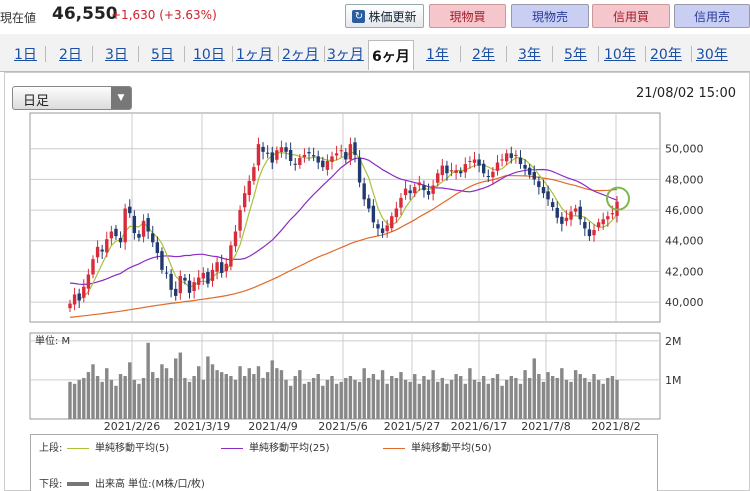 The width and height of the screenshot is (750, 491). I want to click on y-tick-label: 46,000, so click(684, 210).